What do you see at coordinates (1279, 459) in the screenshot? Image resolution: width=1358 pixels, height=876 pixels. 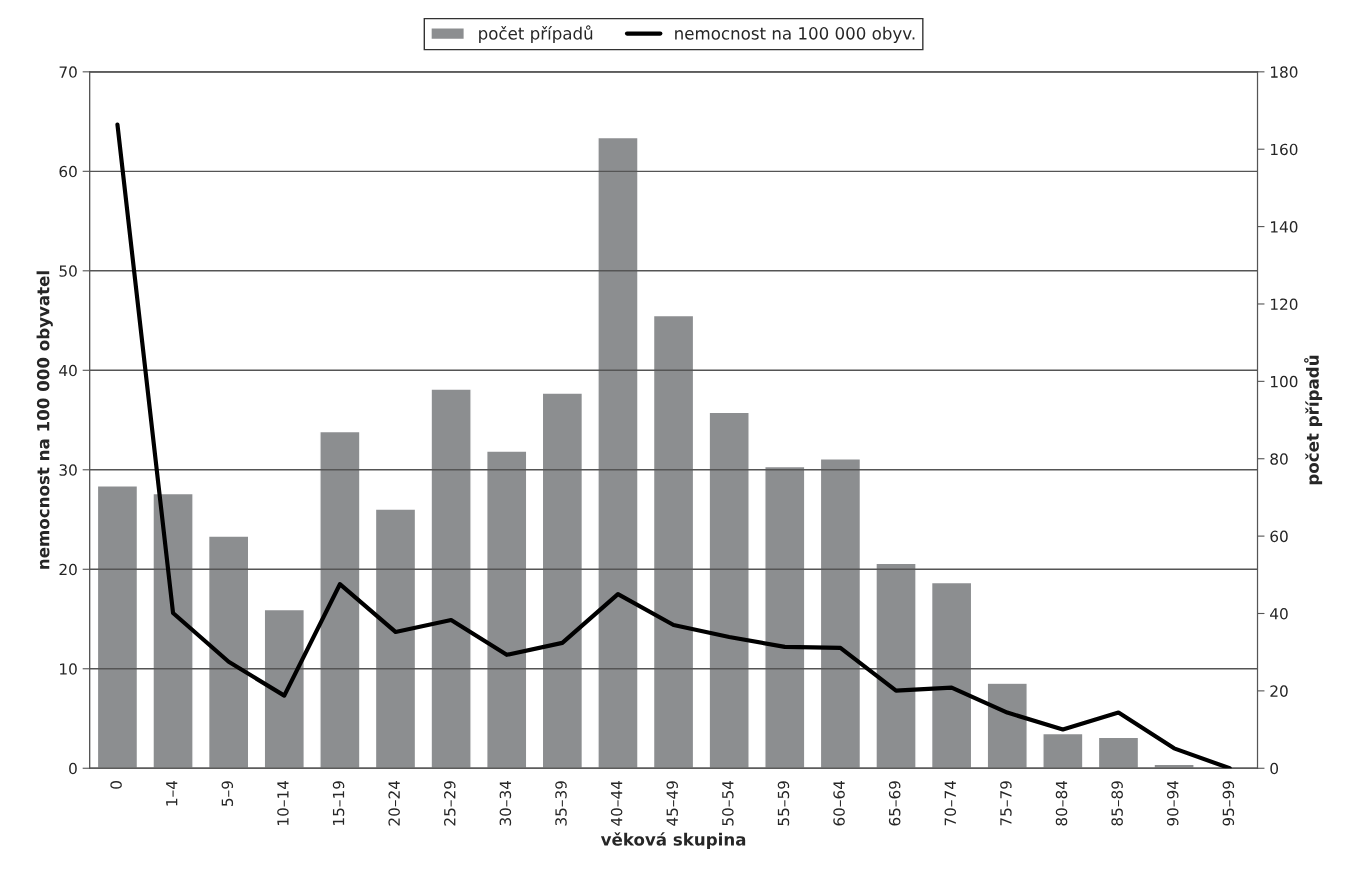 I see `y2-tick-label: 80` at bounding box center [1279, 459].